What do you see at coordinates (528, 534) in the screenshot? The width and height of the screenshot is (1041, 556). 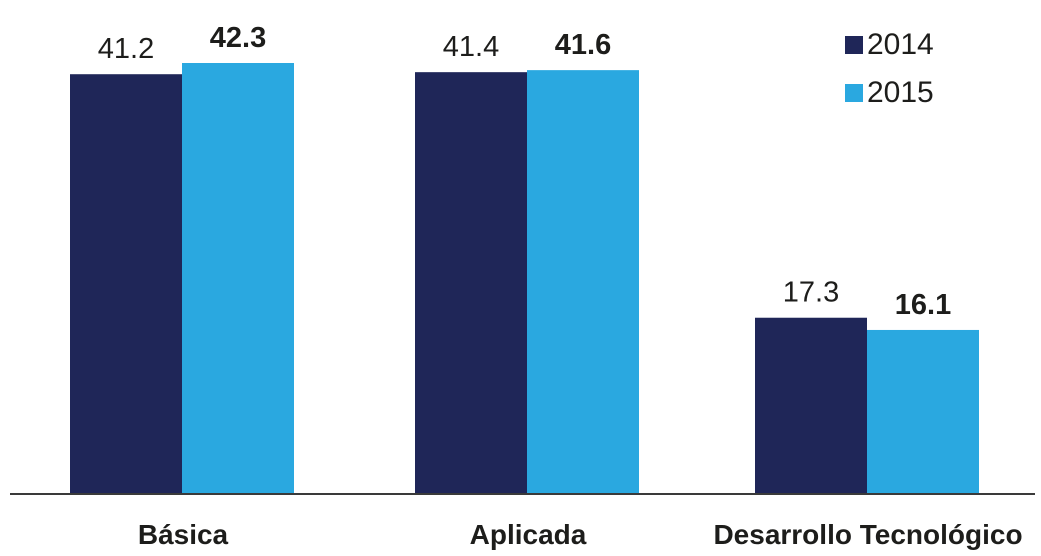 I see `category-label-1: Aplicada` at bounding box center [528, 534].